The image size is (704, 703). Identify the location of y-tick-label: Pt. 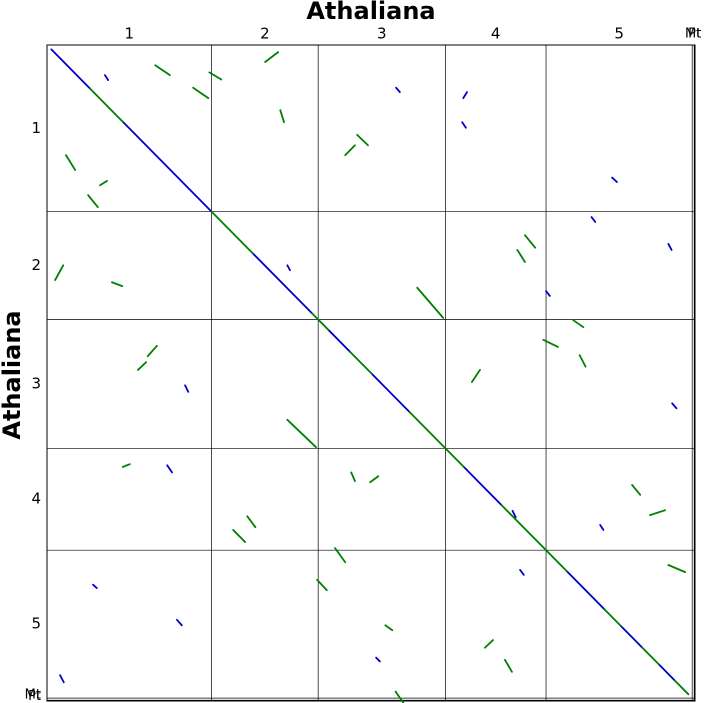
(34, 696).